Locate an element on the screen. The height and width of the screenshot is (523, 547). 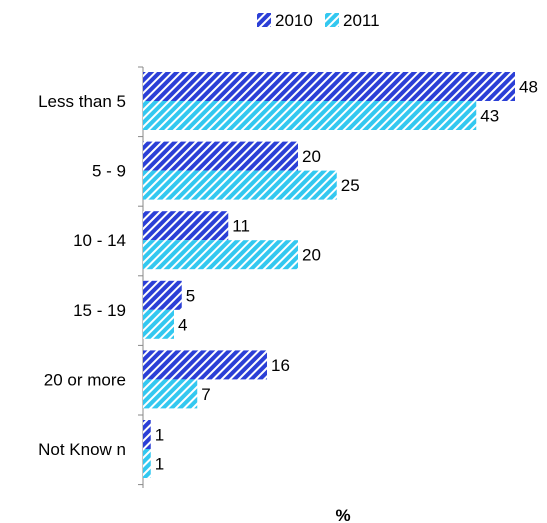
category-label: 5 - 9 is located at coordinates (109, 171).